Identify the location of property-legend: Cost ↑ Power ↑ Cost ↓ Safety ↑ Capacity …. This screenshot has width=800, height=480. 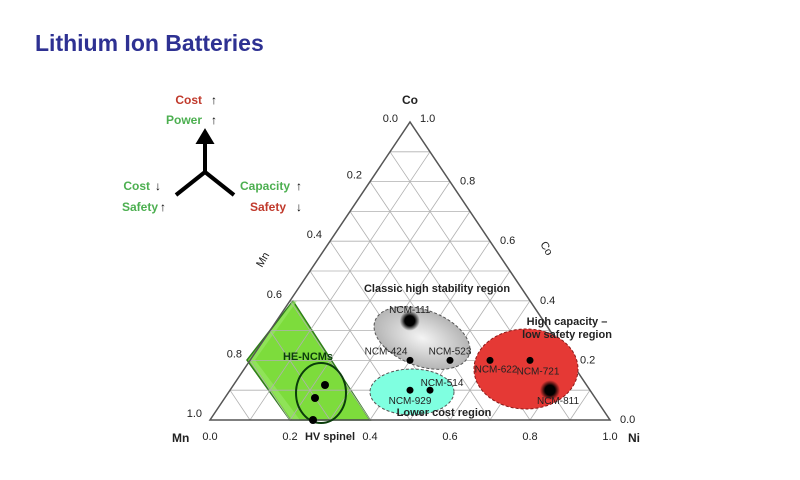
(212, 153).